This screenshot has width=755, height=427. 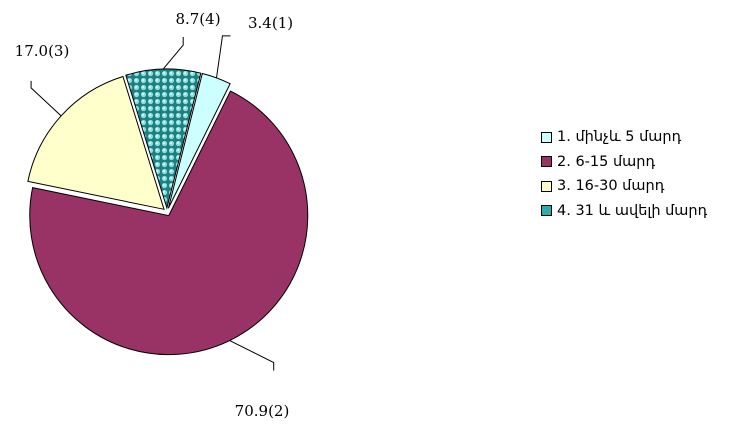 I want to click on data-label-1: 3.4(1), so click(x=270, y=23).